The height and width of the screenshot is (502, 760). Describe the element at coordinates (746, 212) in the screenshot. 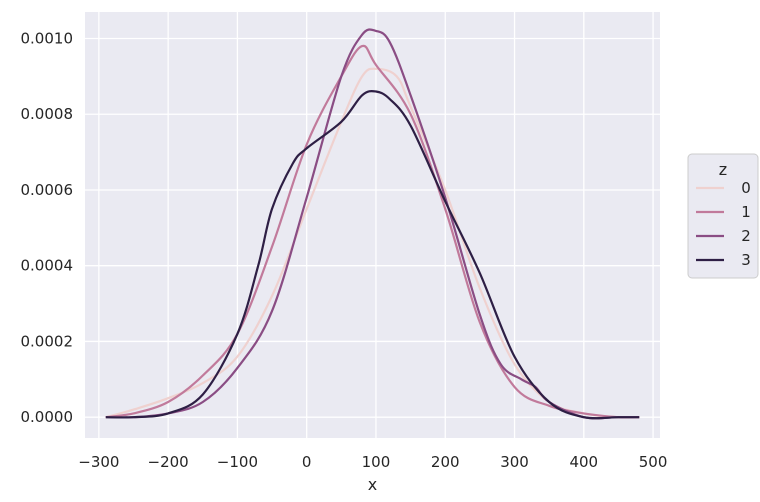

I see `legend-label: 1` at that location.